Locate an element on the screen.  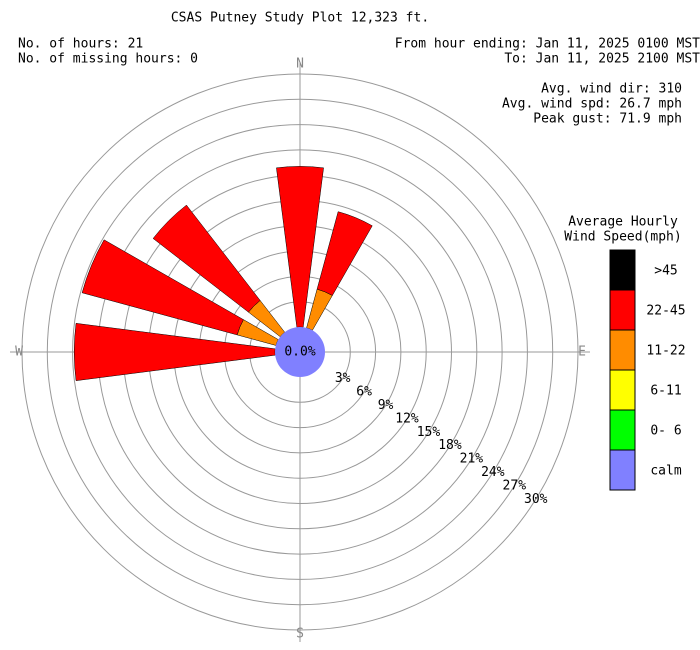
ring-label: 15% is located at coordinates (429, 432).